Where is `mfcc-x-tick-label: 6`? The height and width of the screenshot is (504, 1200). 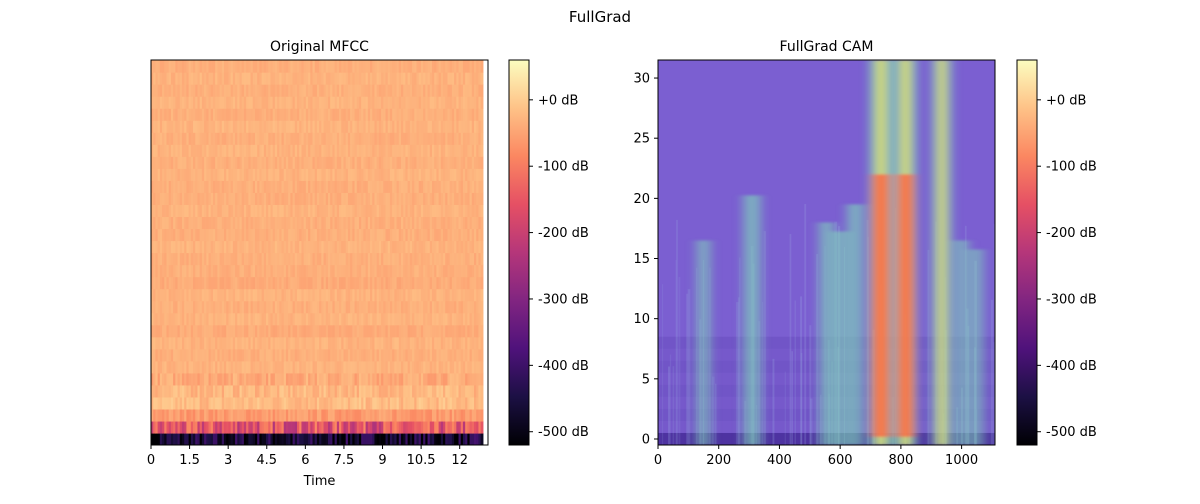 mfcc-x-tick-label: 6 is located at coordinates (305, 460).